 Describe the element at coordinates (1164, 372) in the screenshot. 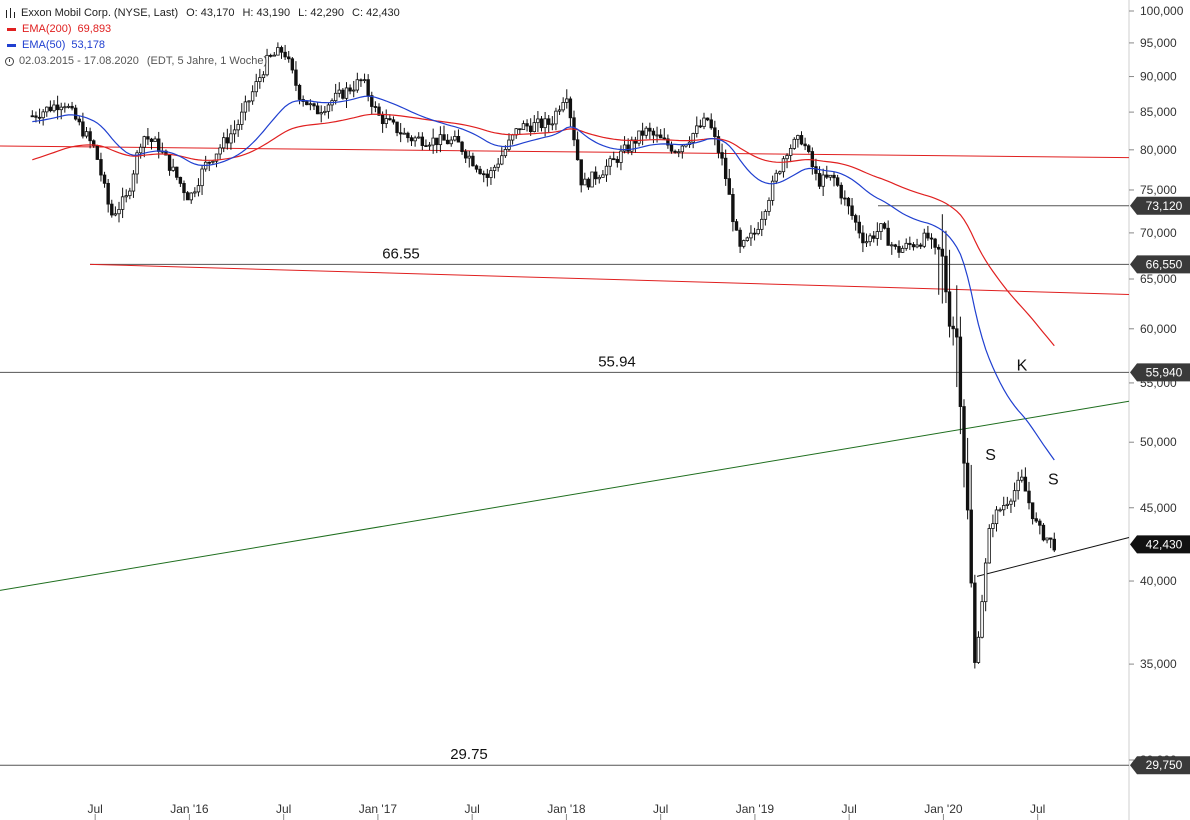

I see `price-tag-label: 55,940` at that location.